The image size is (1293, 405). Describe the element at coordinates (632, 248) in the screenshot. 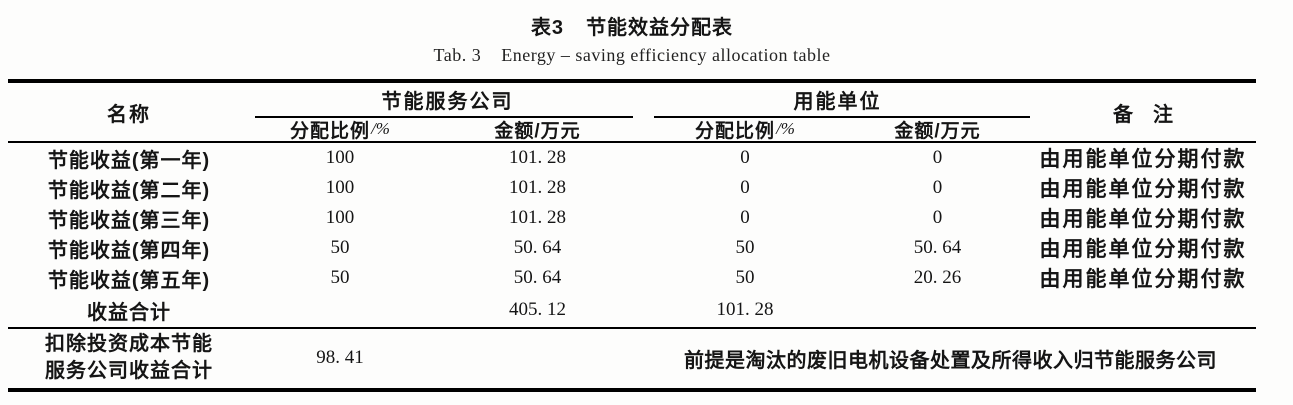

I see `table-row: 节能收益(第四年) 50 50. 64 50 50. 64 由用能单位分期付款` at that location.